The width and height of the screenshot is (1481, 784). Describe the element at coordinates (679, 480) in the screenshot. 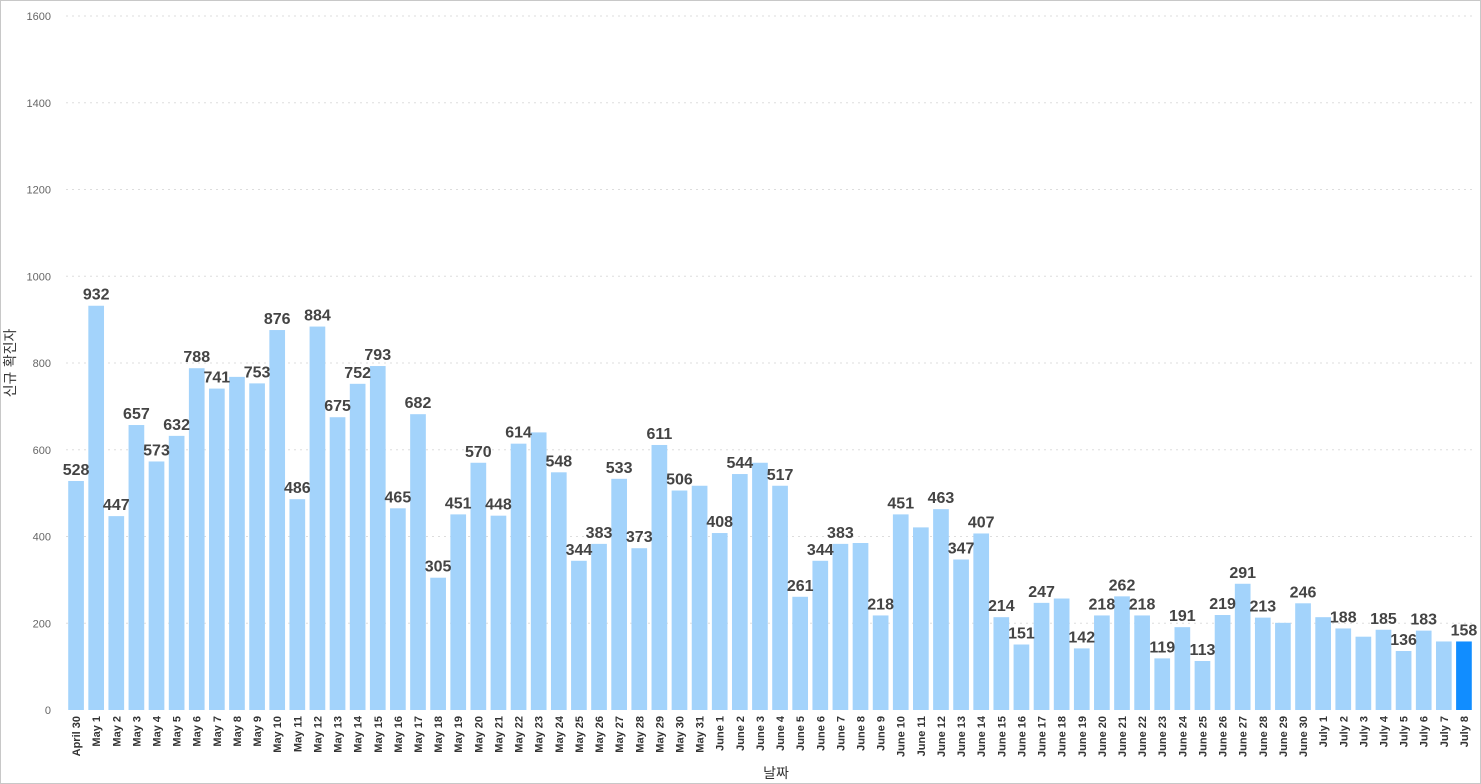

I see `data-label: 506` at that location.